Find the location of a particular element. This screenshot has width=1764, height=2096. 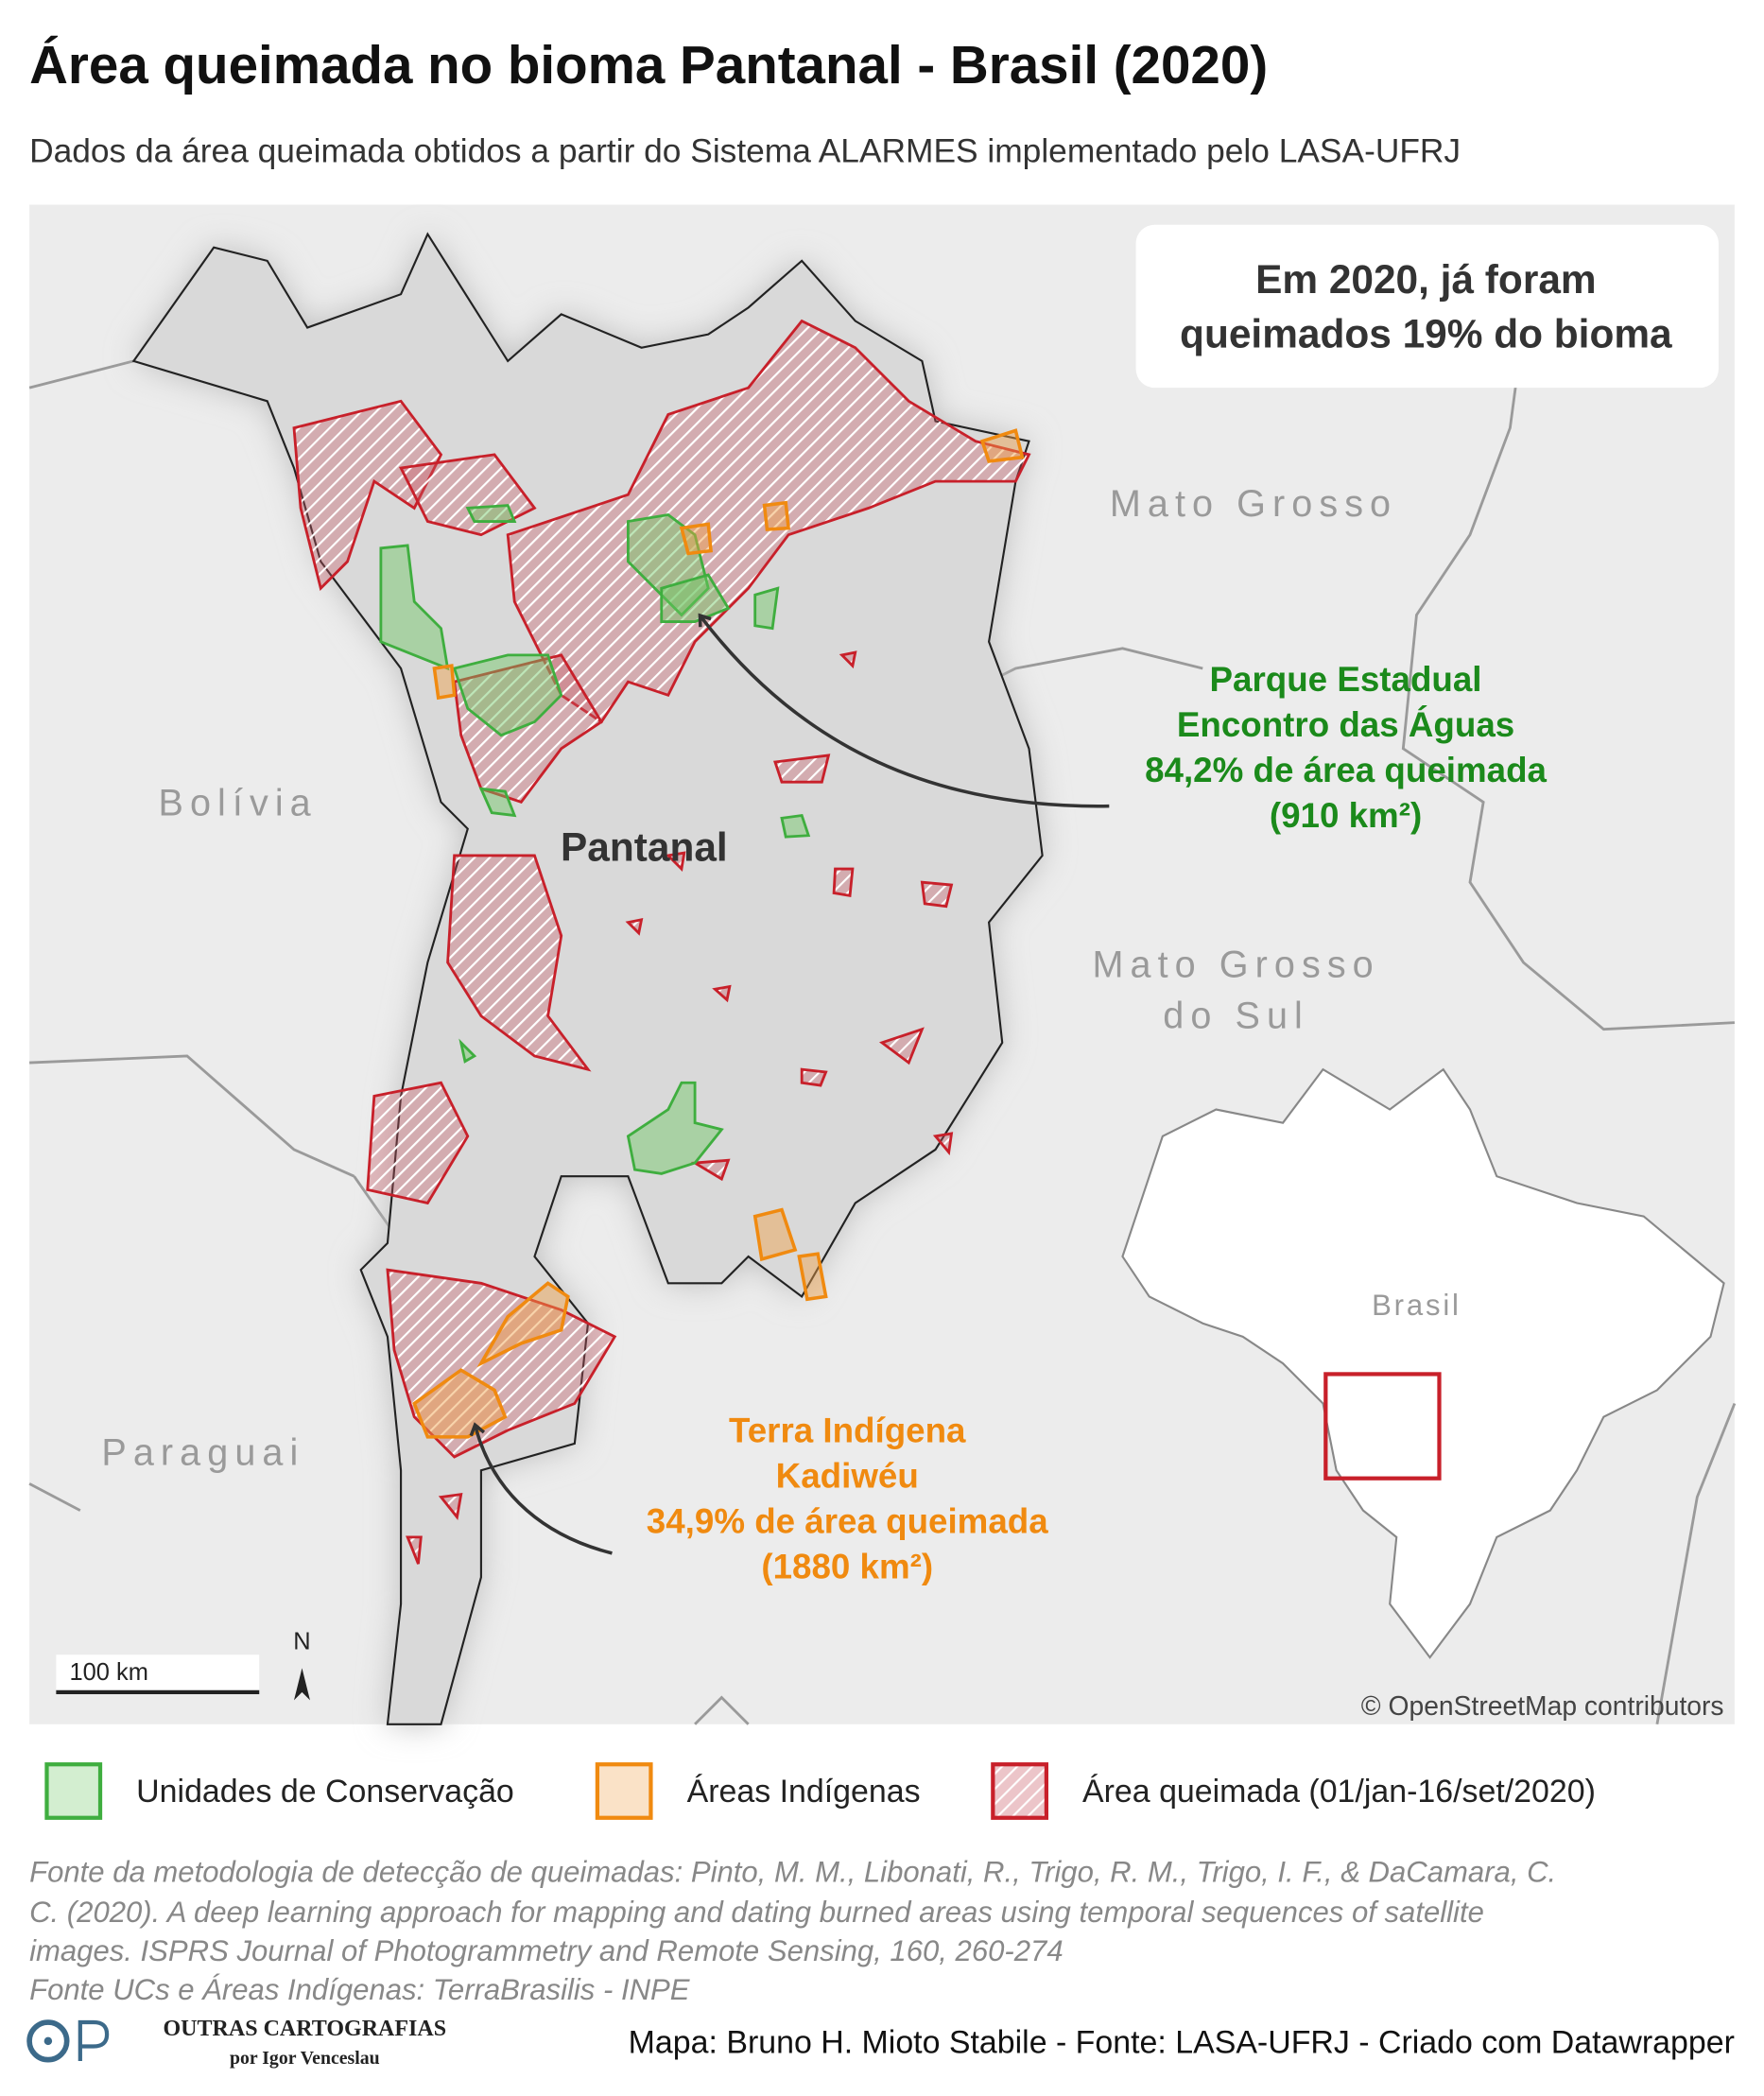

brazil-inset: Brasil is located at coordinates (1423, 1363).